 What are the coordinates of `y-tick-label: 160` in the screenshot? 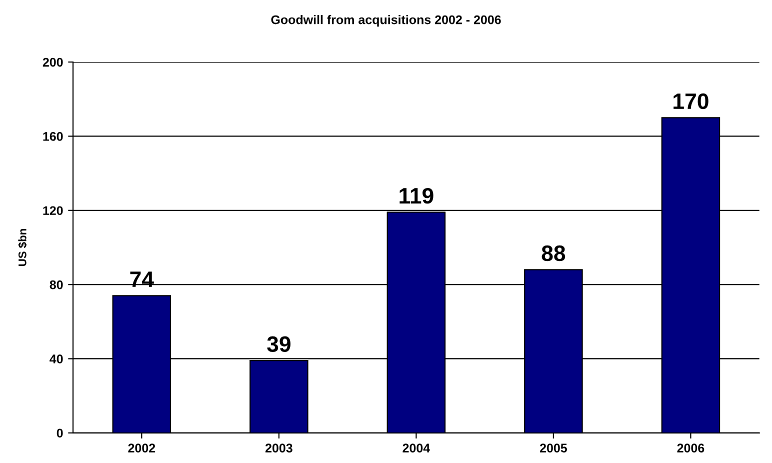 It's located at (53, 136).